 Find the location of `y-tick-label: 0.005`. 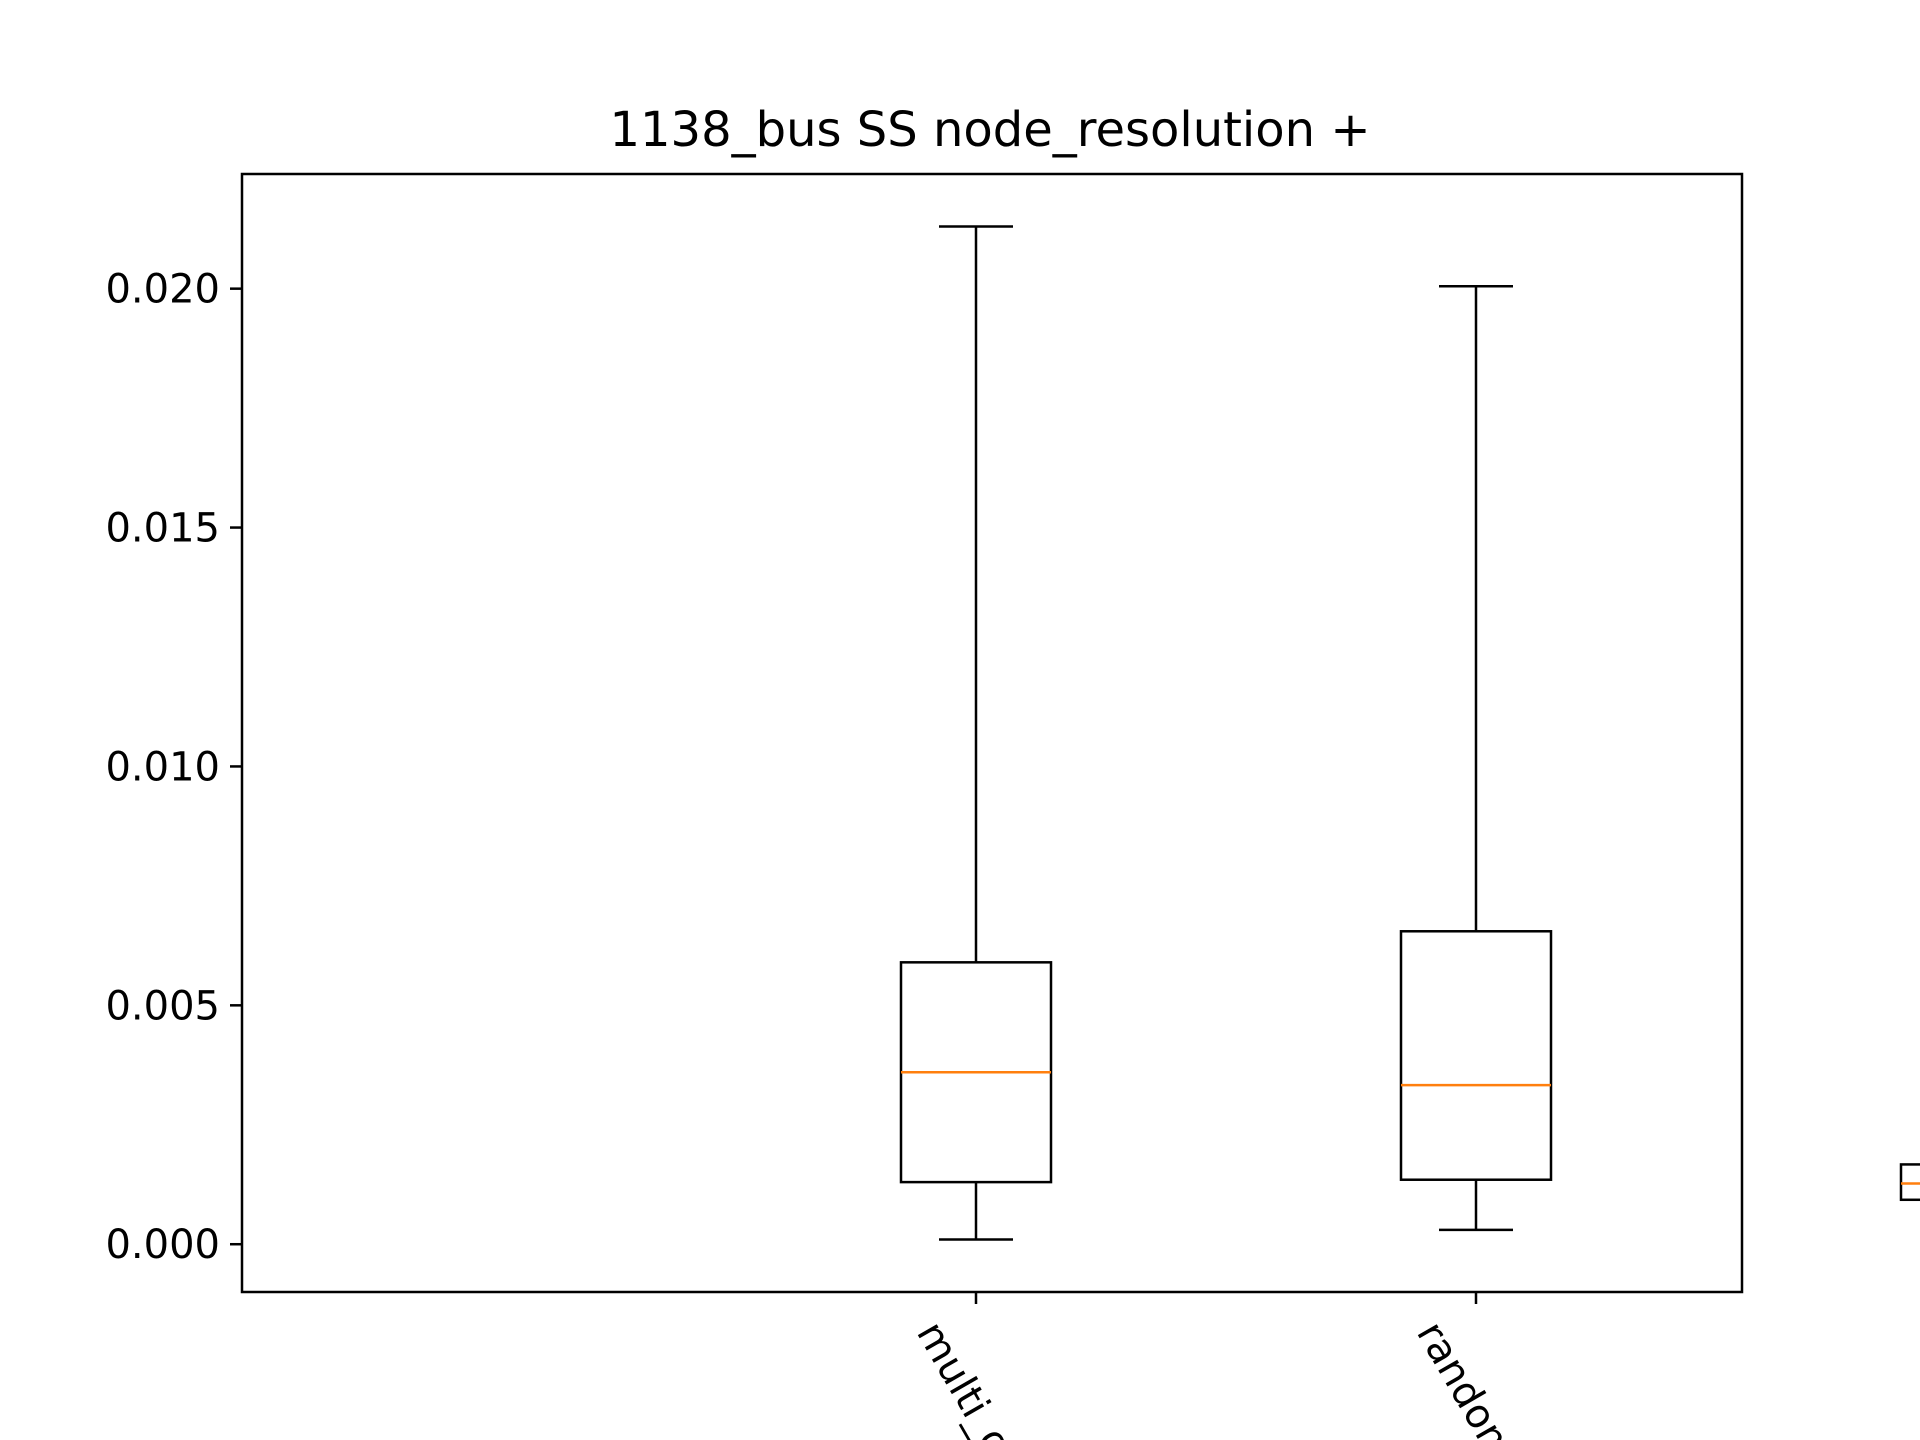

y-tick-label: 0.005 is located at coordinates (162, 1006).